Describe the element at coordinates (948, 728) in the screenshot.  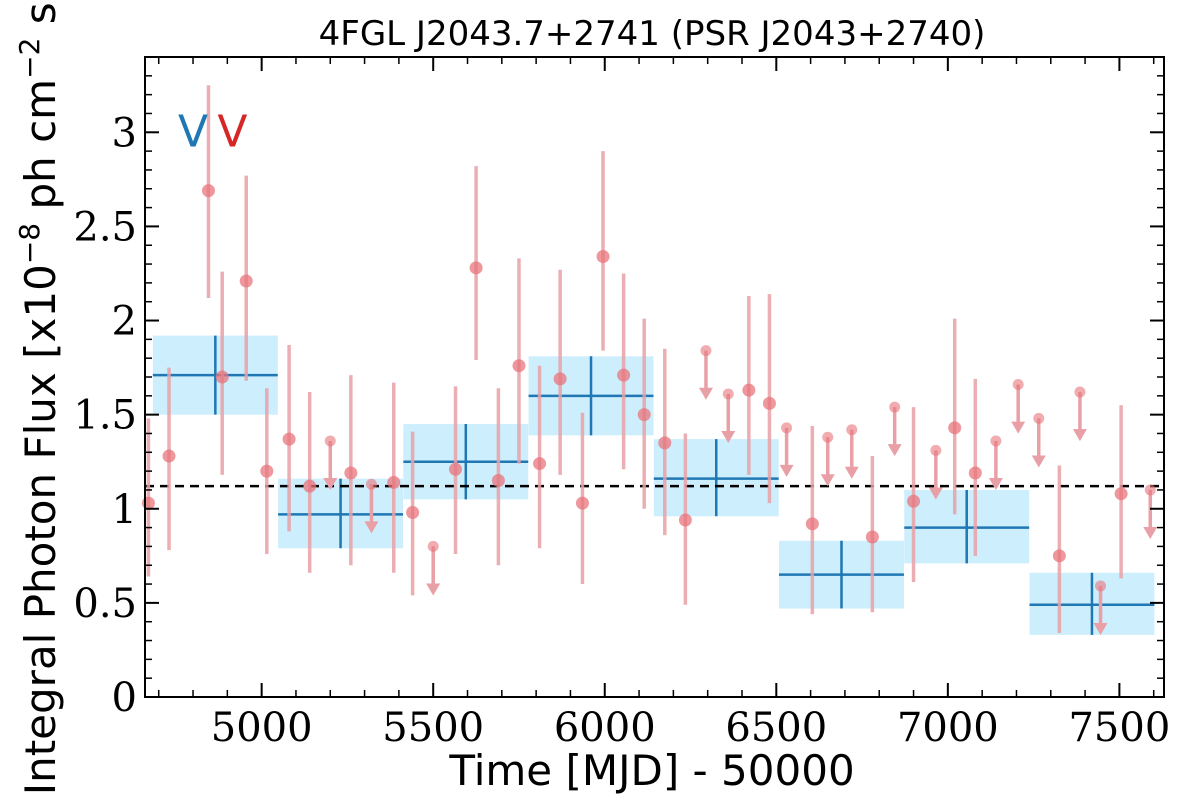
I see `x-tick-label: 7000` at that location.